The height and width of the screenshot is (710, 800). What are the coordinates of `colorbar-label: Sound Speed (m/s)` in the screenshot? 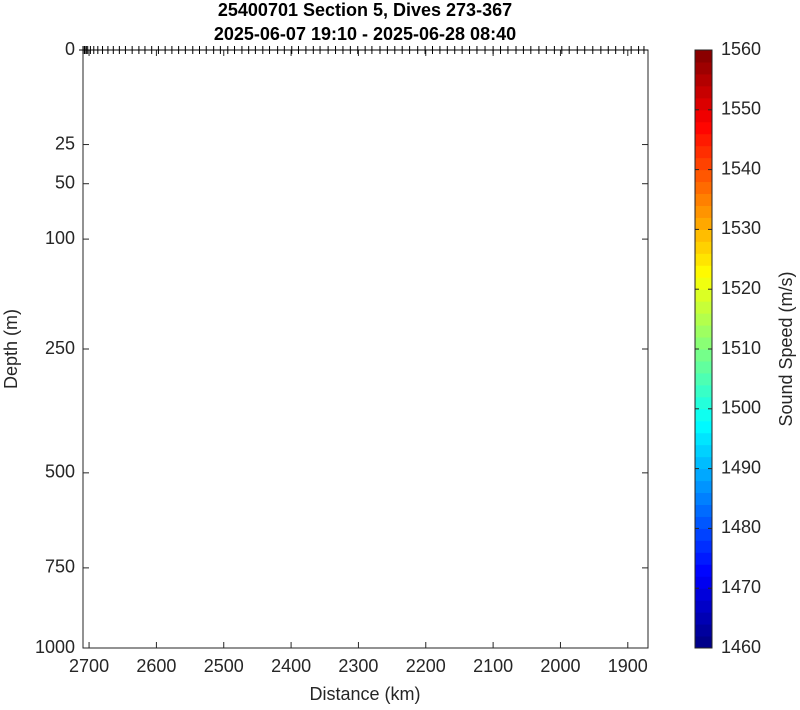 It's located at (786, 348).